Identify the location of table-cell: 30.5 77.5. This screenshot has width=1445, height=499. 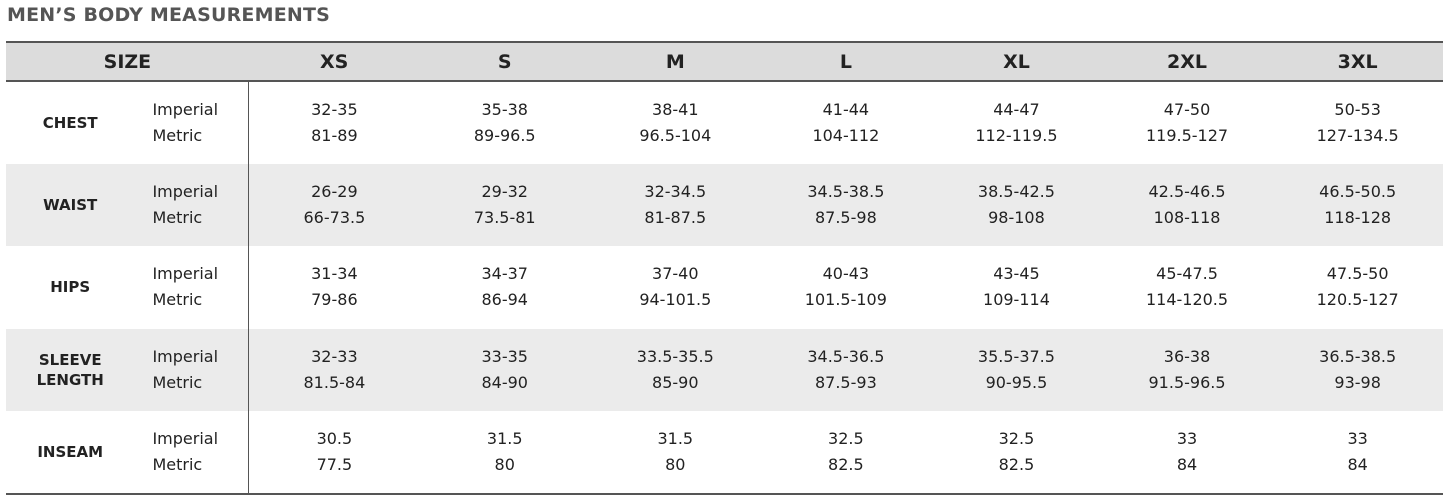
(334, 453).